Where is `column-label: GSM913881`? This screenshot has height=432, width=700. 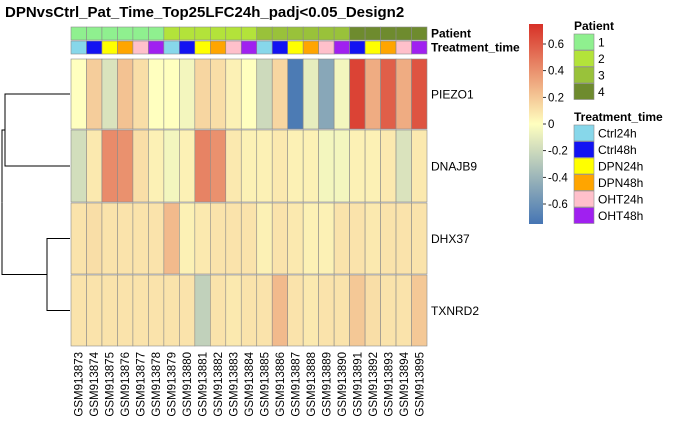
column-label: GSM913881 is located at coordinates (204, 384).